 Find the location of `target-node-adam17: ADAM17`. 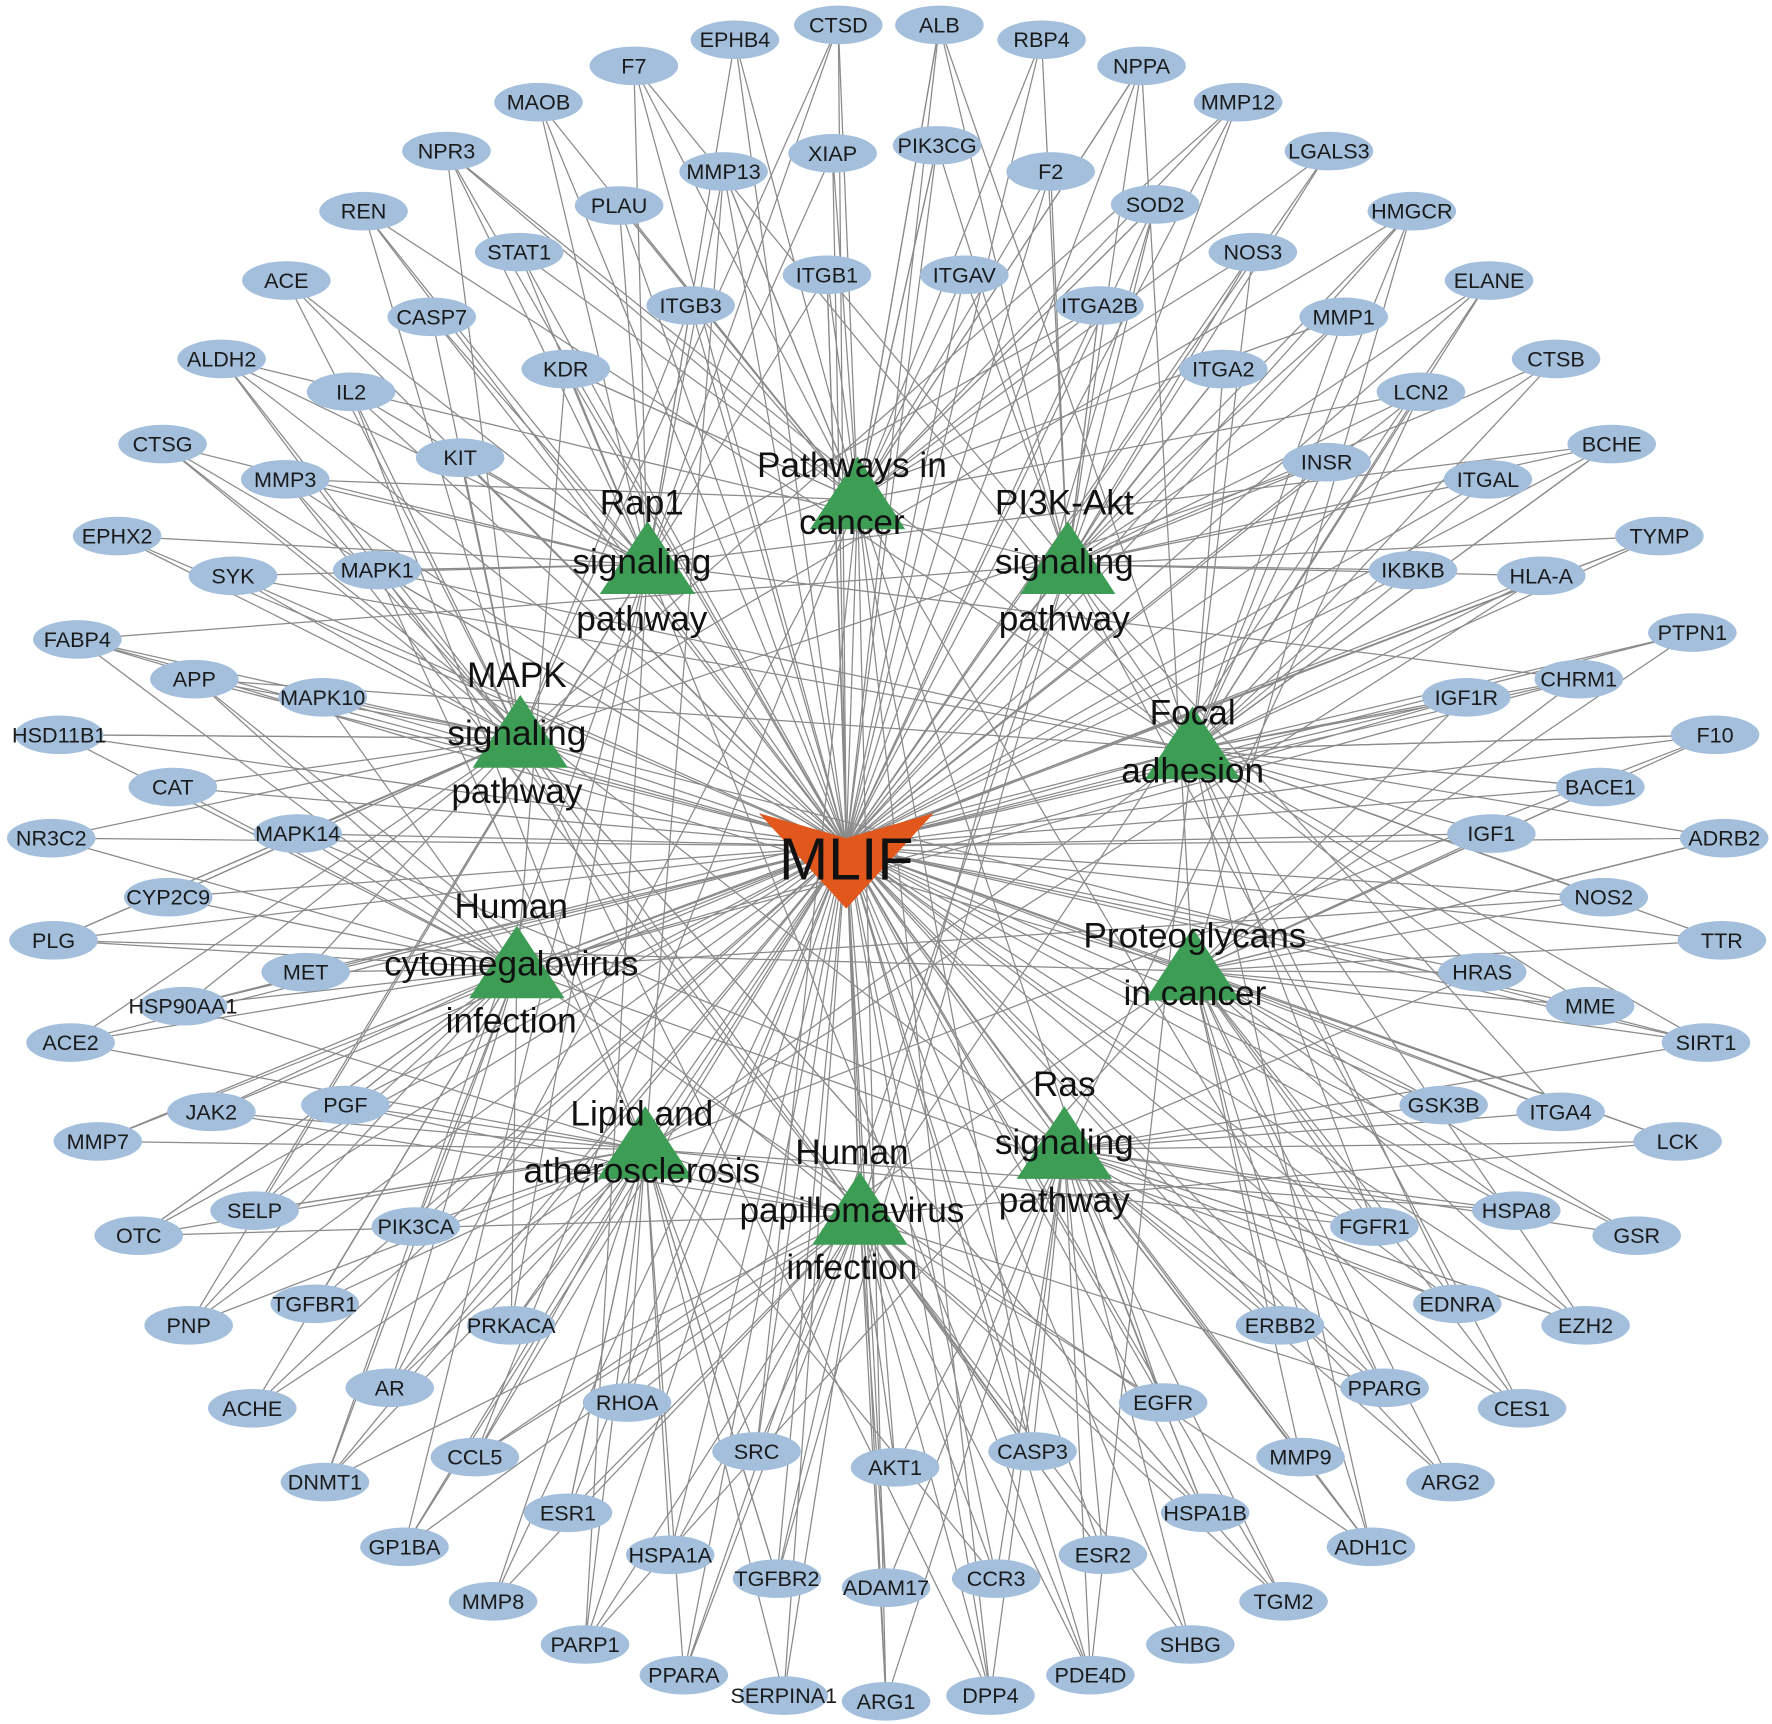

target-node-adam17: ADAM17 is located at coordinates (886, 1588).